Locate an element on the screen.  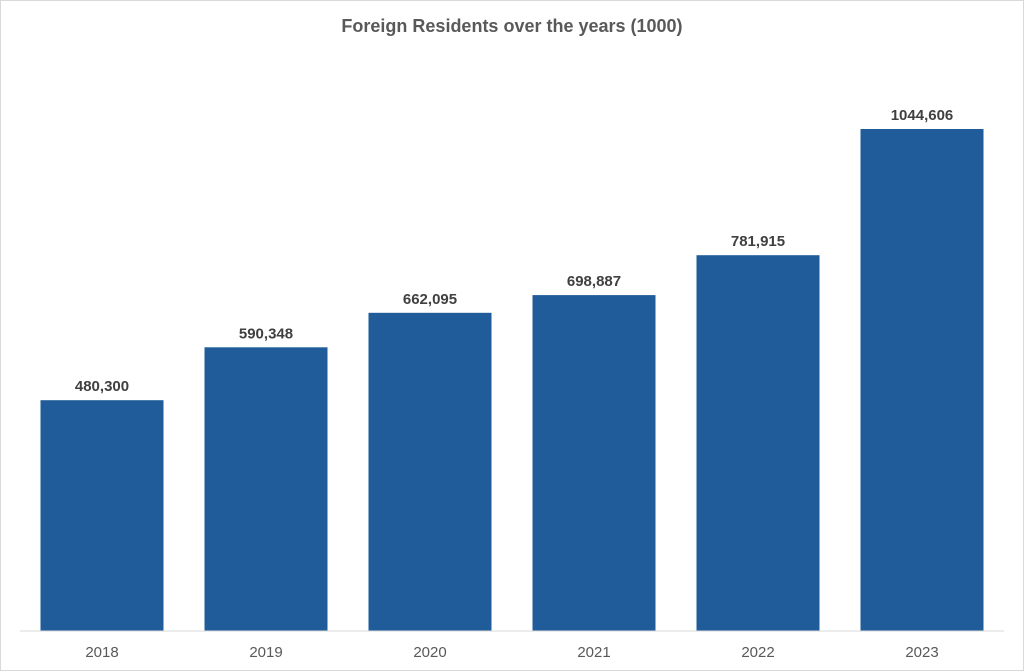
x-tick-label-2021: 2021 is located at coordinates (593, 652).